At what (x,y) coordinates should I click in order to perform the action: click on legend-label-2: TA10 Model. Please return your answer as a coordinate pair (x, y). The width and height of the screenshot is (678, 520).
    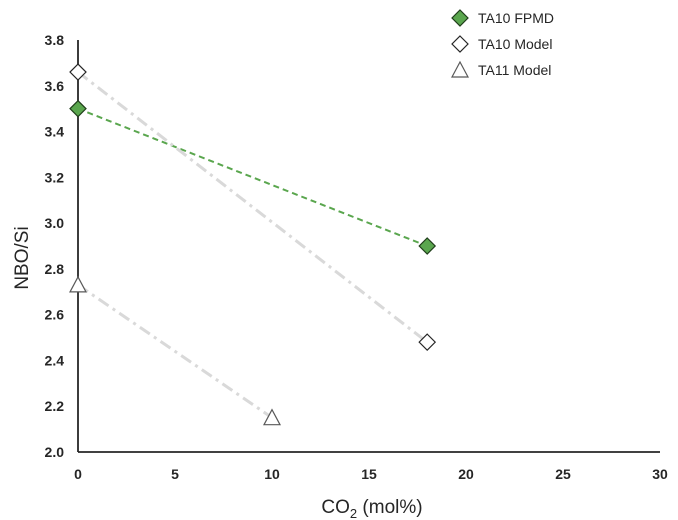
    Looking at the image, I should click on (515, 44).